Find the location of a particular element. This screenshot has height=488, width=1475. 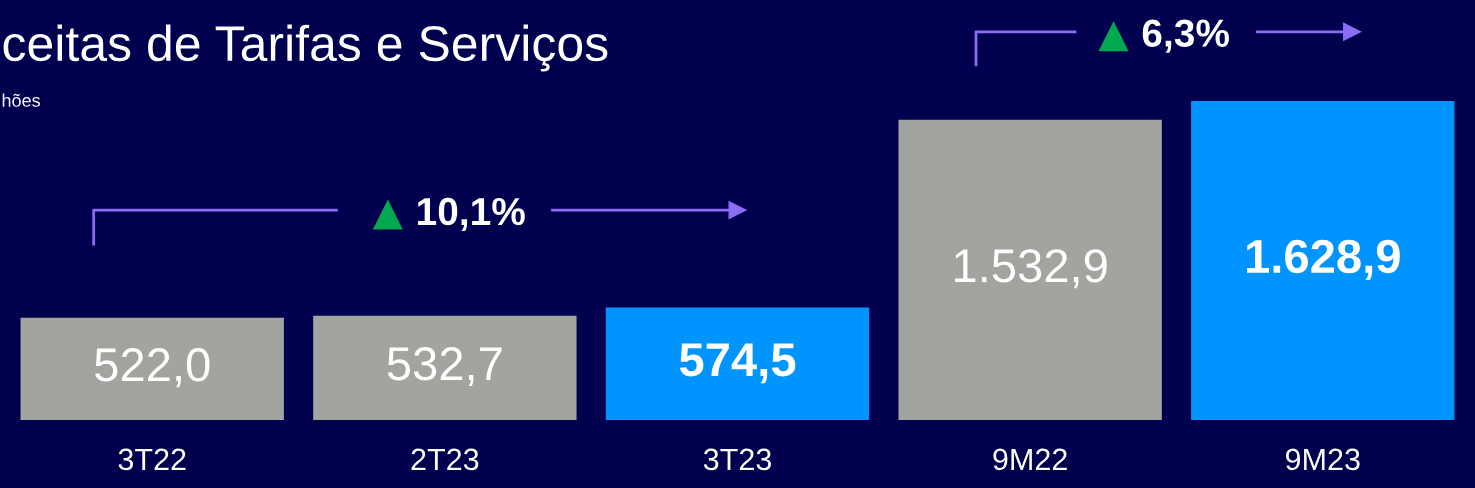

data-label: 522,0 is located at coordinates (152, 368).